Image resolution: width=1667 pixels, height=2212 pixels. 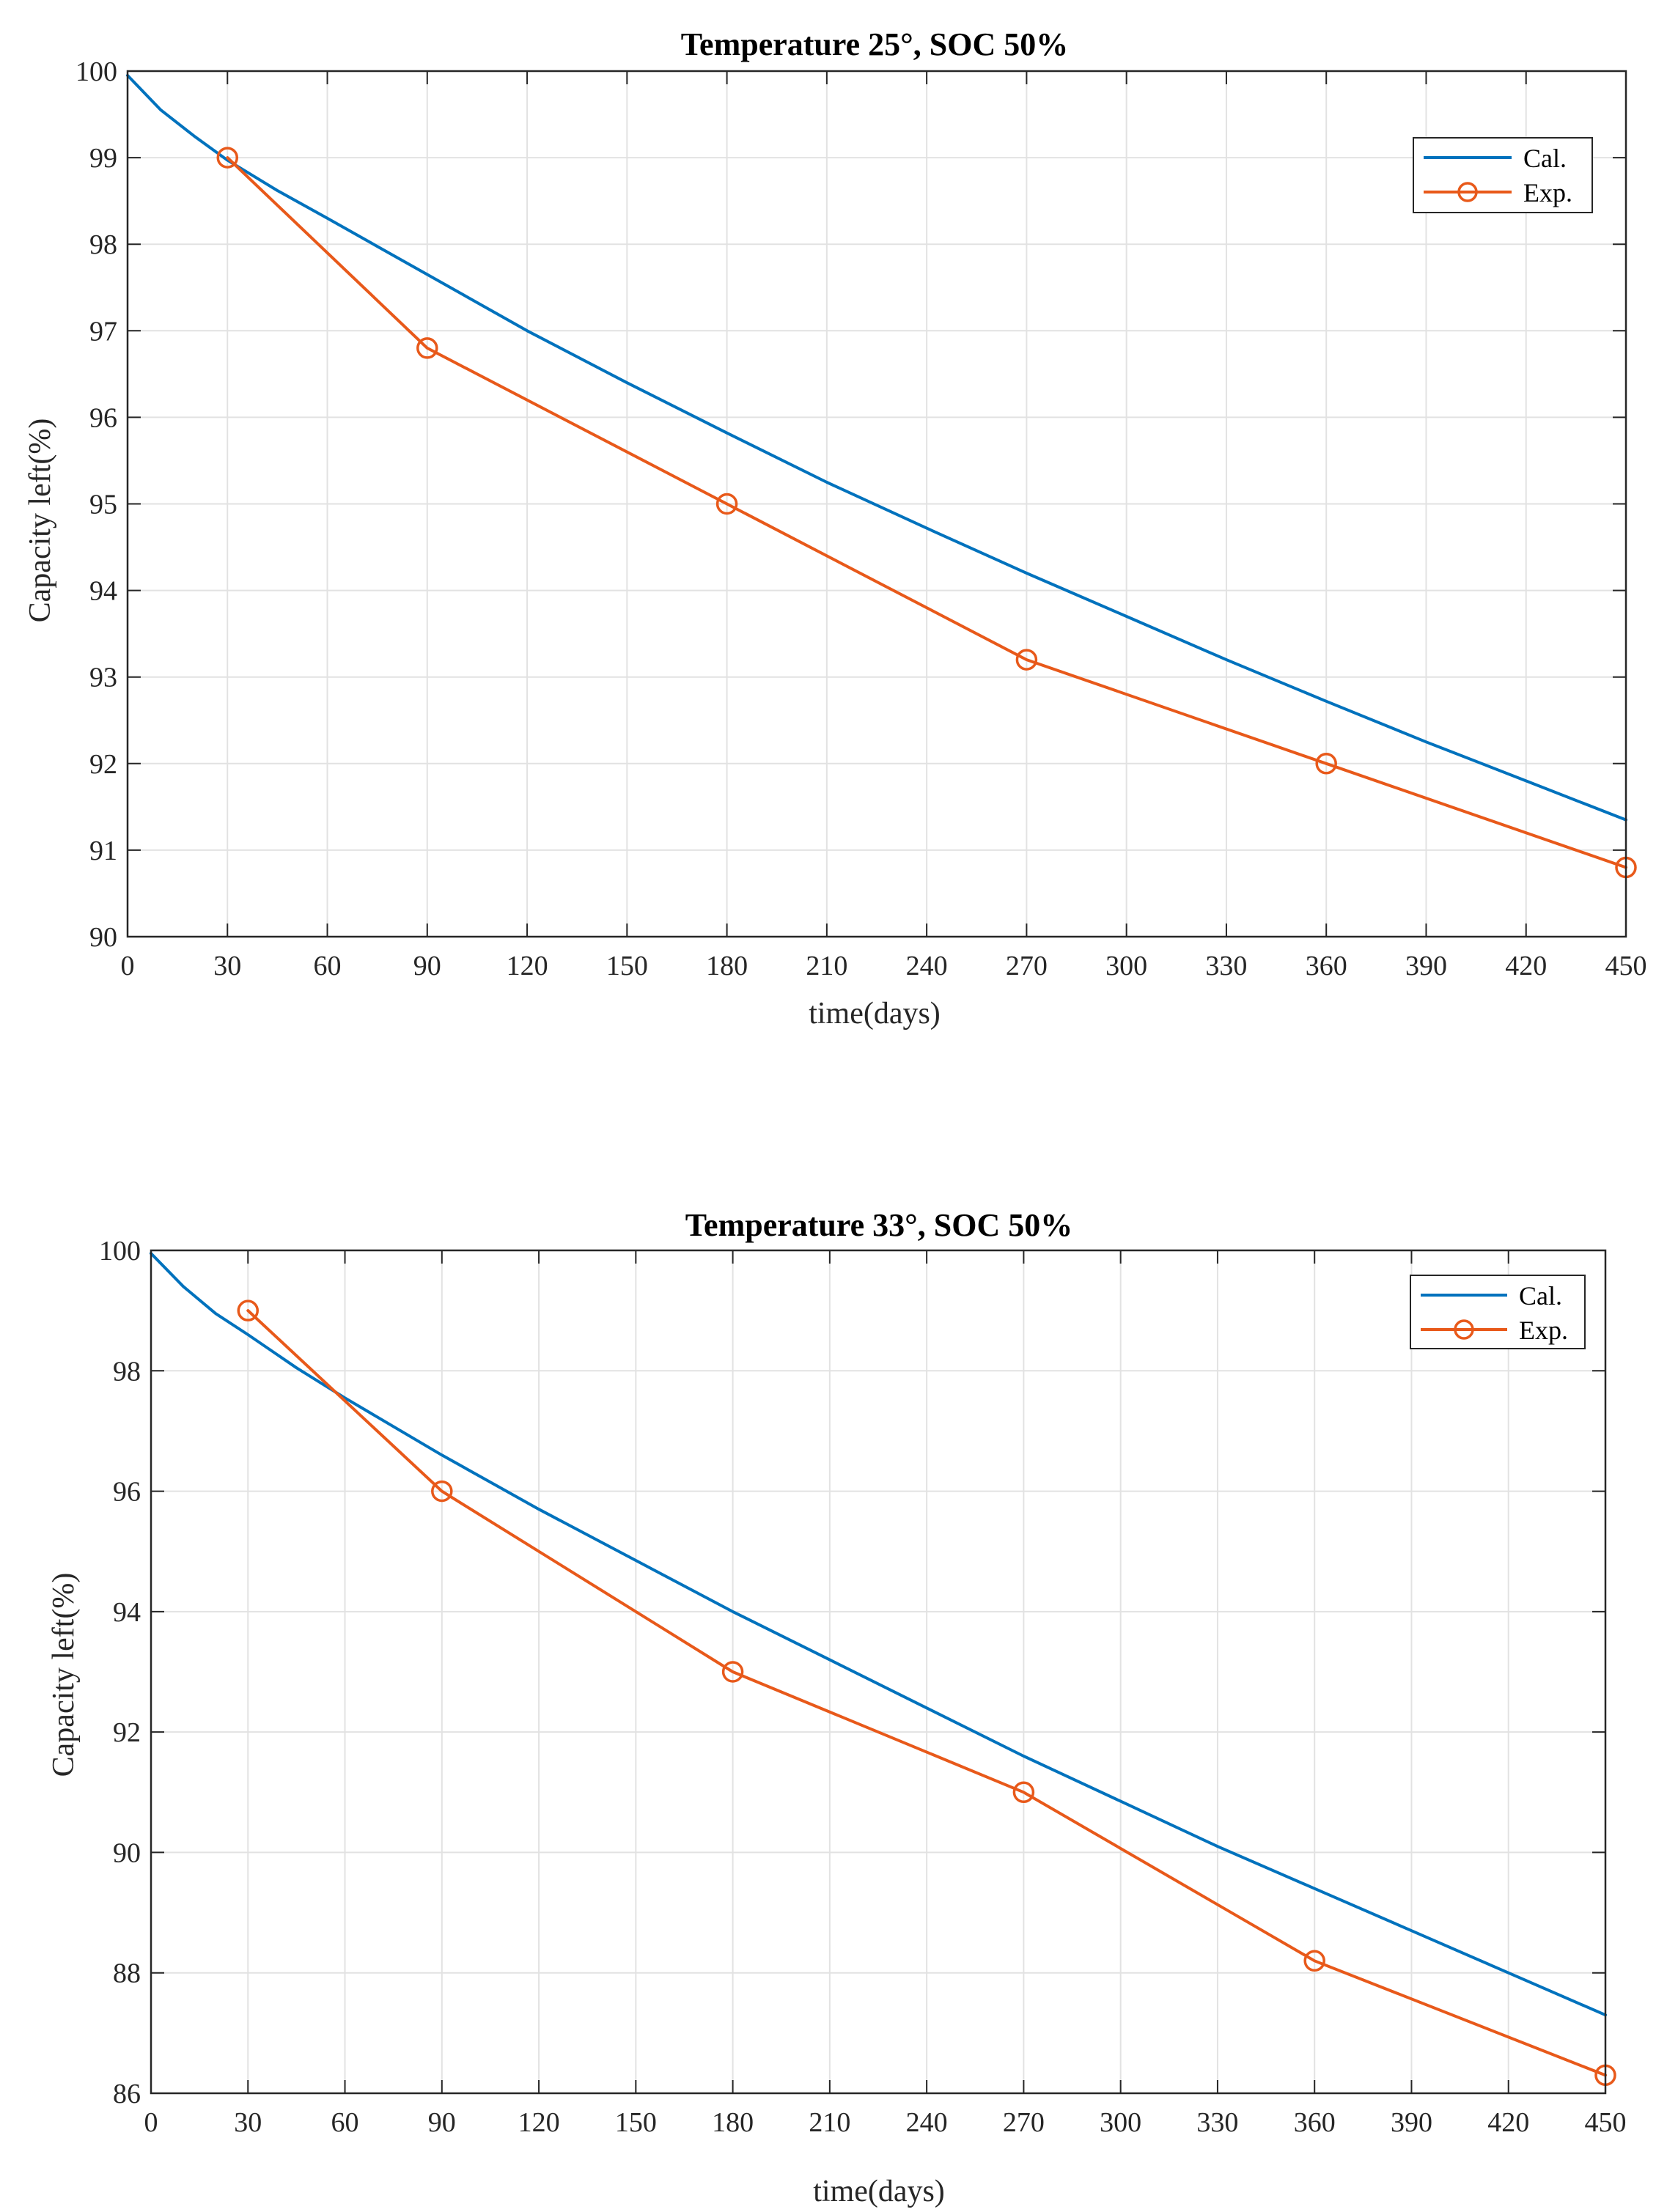 I want to click on y-tick-label: 97, so click(x=103, y=331).